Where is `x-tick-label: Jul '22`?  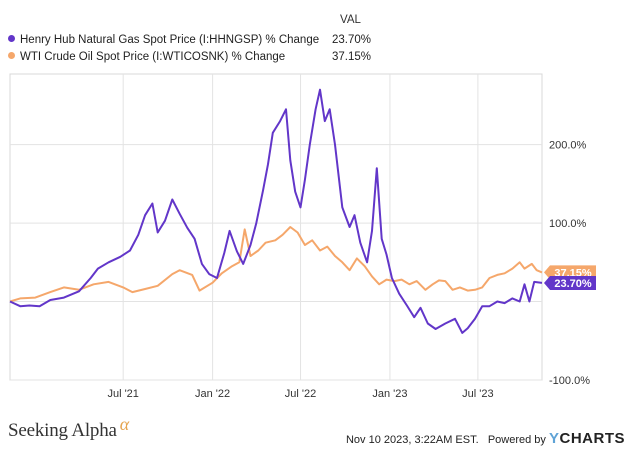
x-tick-label: Jul '22 is located at coordinates (300, 394).